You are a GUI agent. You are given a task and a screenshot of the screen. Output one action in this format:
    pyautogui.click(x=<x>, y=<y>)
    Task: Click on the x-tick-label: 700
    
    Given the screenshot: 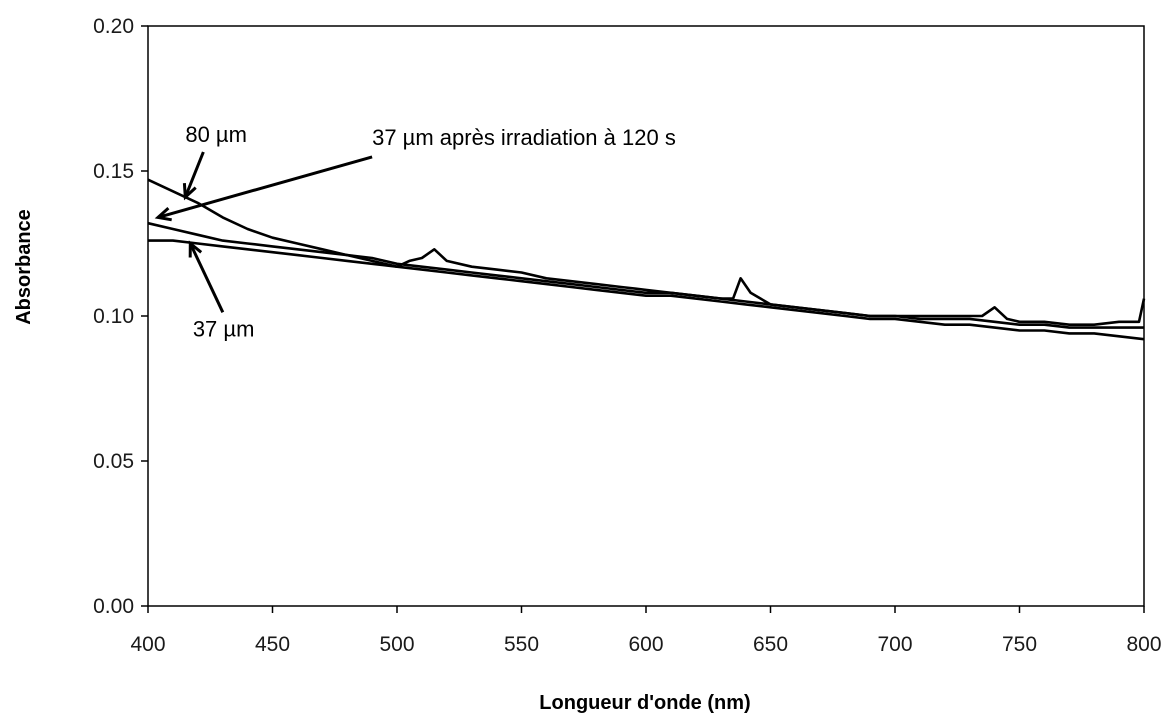 What is the action you would take?
    pyautogui.click(x=894, y=644)
    